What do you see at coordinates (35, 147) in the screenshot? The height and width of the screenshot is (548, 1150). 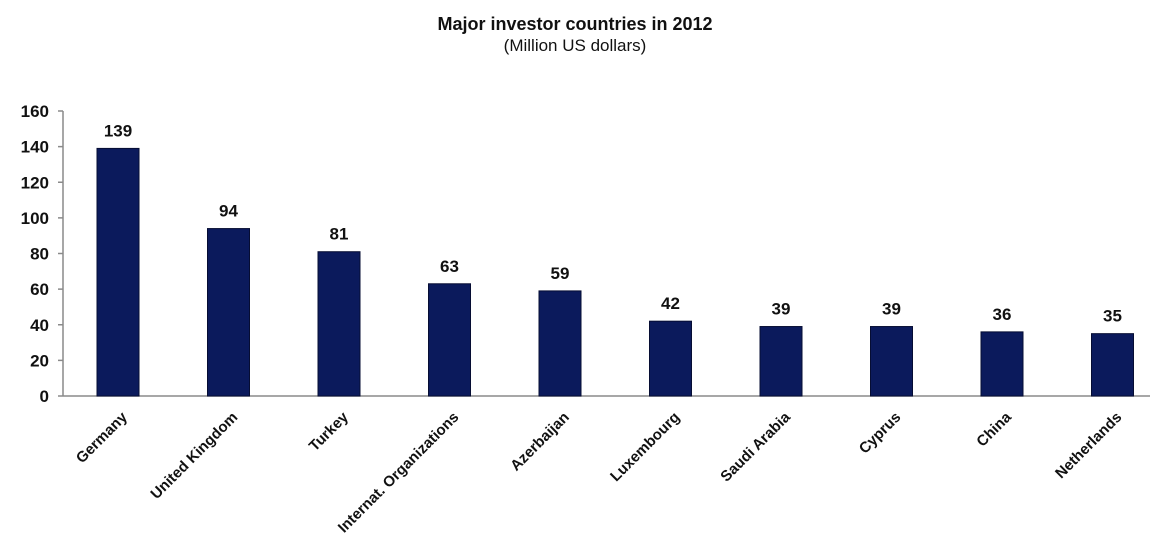 I see `y-tick-label: 140` at bounding box center [35, 147].